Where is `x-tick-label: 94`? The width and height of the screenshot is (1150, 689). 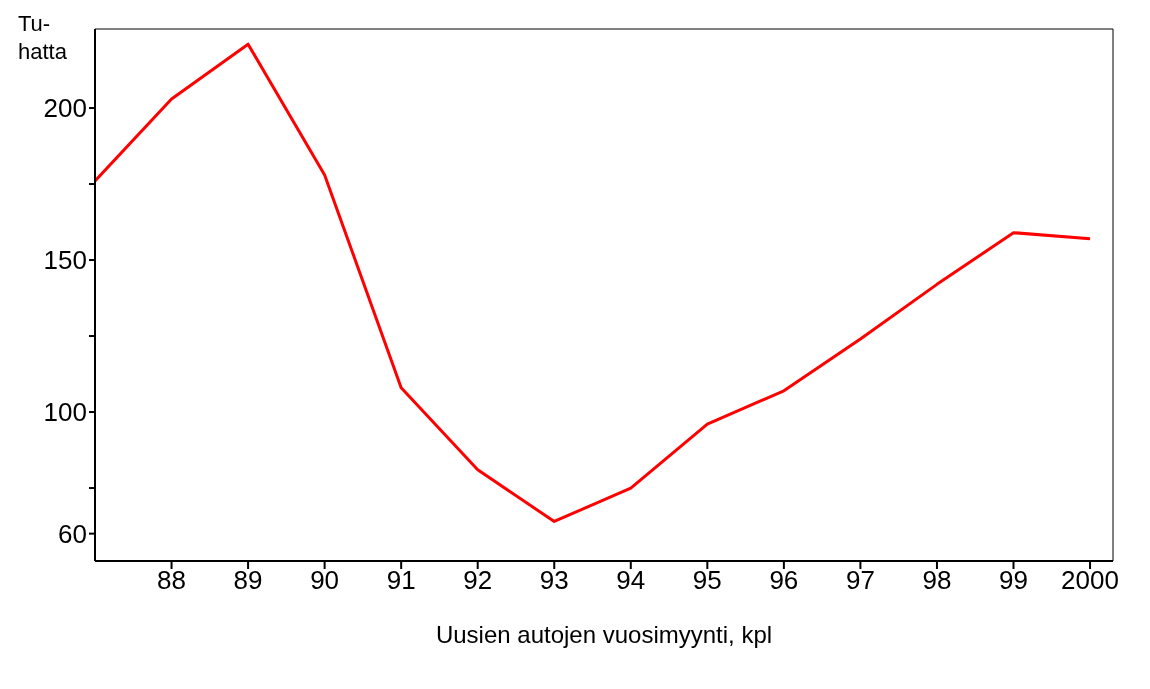
x-tick-label: 94 is located at coordinates (631, 580).